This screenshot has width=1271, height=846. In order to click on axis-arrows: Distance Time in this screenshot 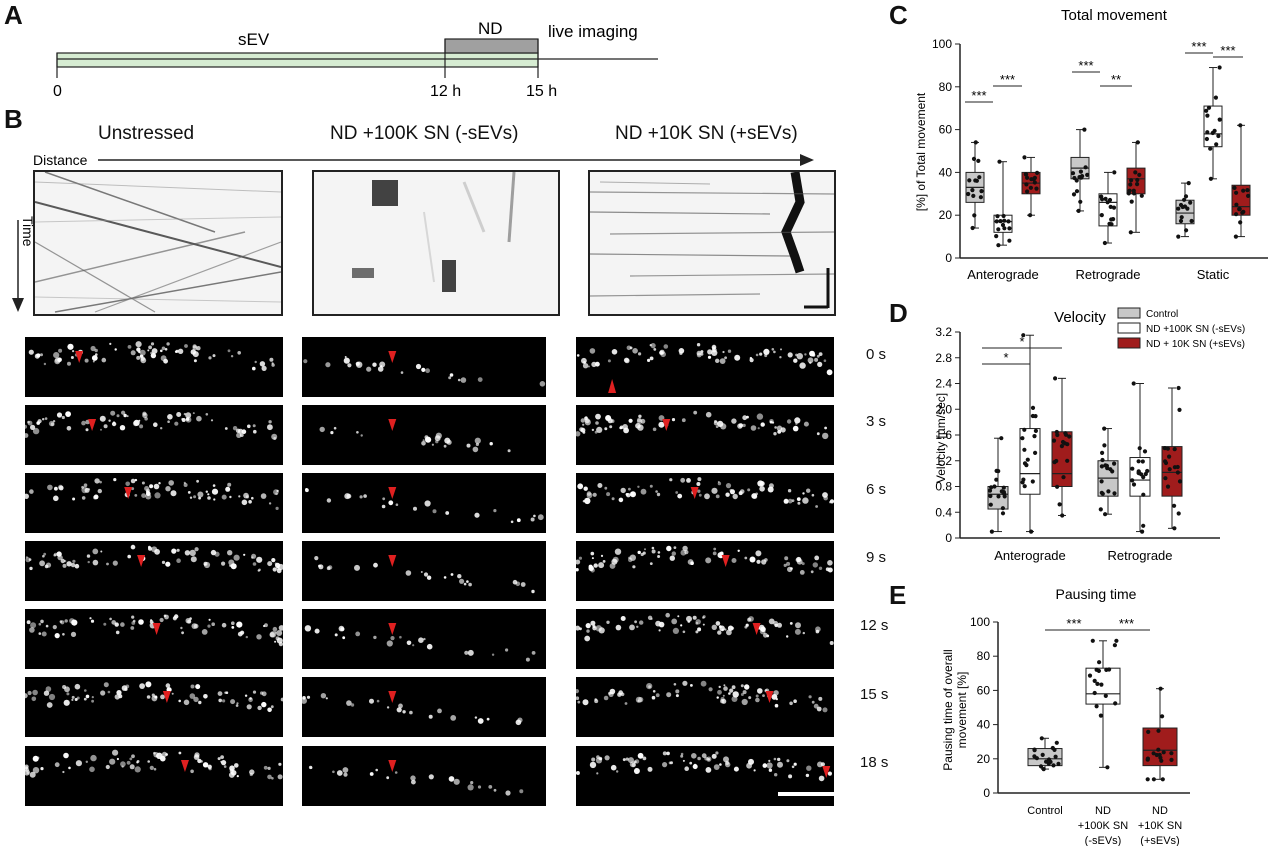, I will do `click(413, 232)`.